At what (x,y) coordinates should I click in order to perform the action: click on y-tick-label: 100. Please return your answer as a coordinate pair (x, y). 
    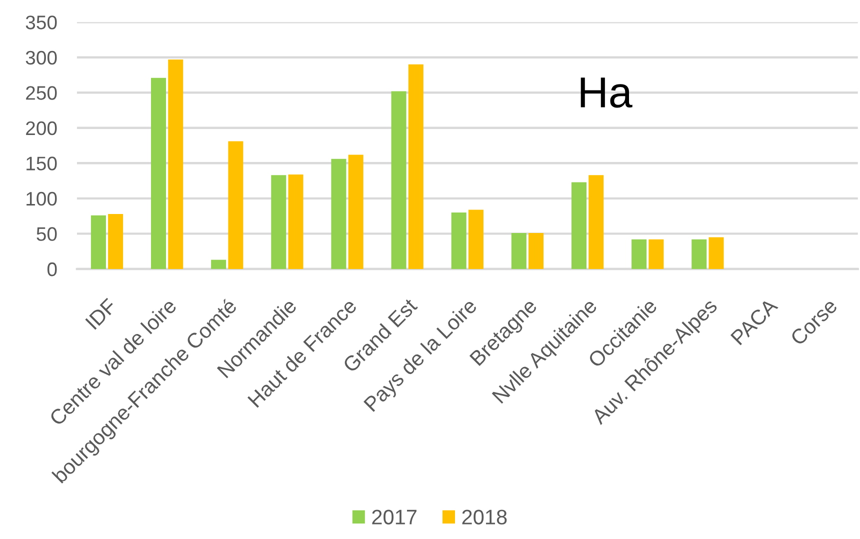
    Looking at the image, I should click on (41, 199).